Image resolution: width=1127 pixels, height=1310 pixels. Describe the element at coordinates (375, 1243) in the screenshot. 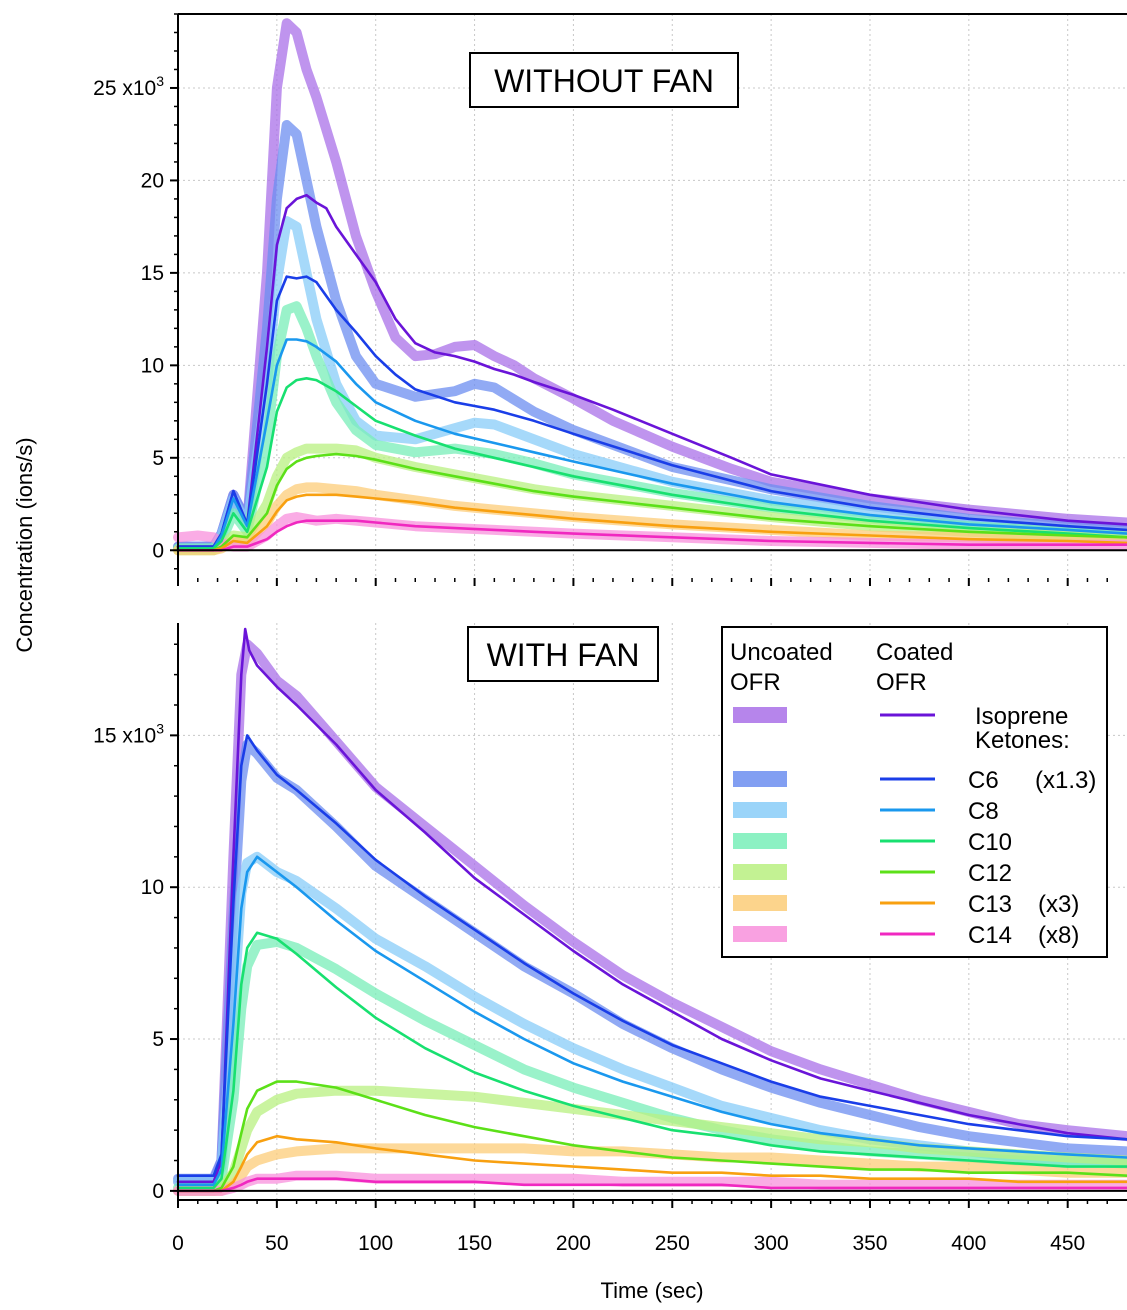

I see `x-tick-label: 100` at that location.